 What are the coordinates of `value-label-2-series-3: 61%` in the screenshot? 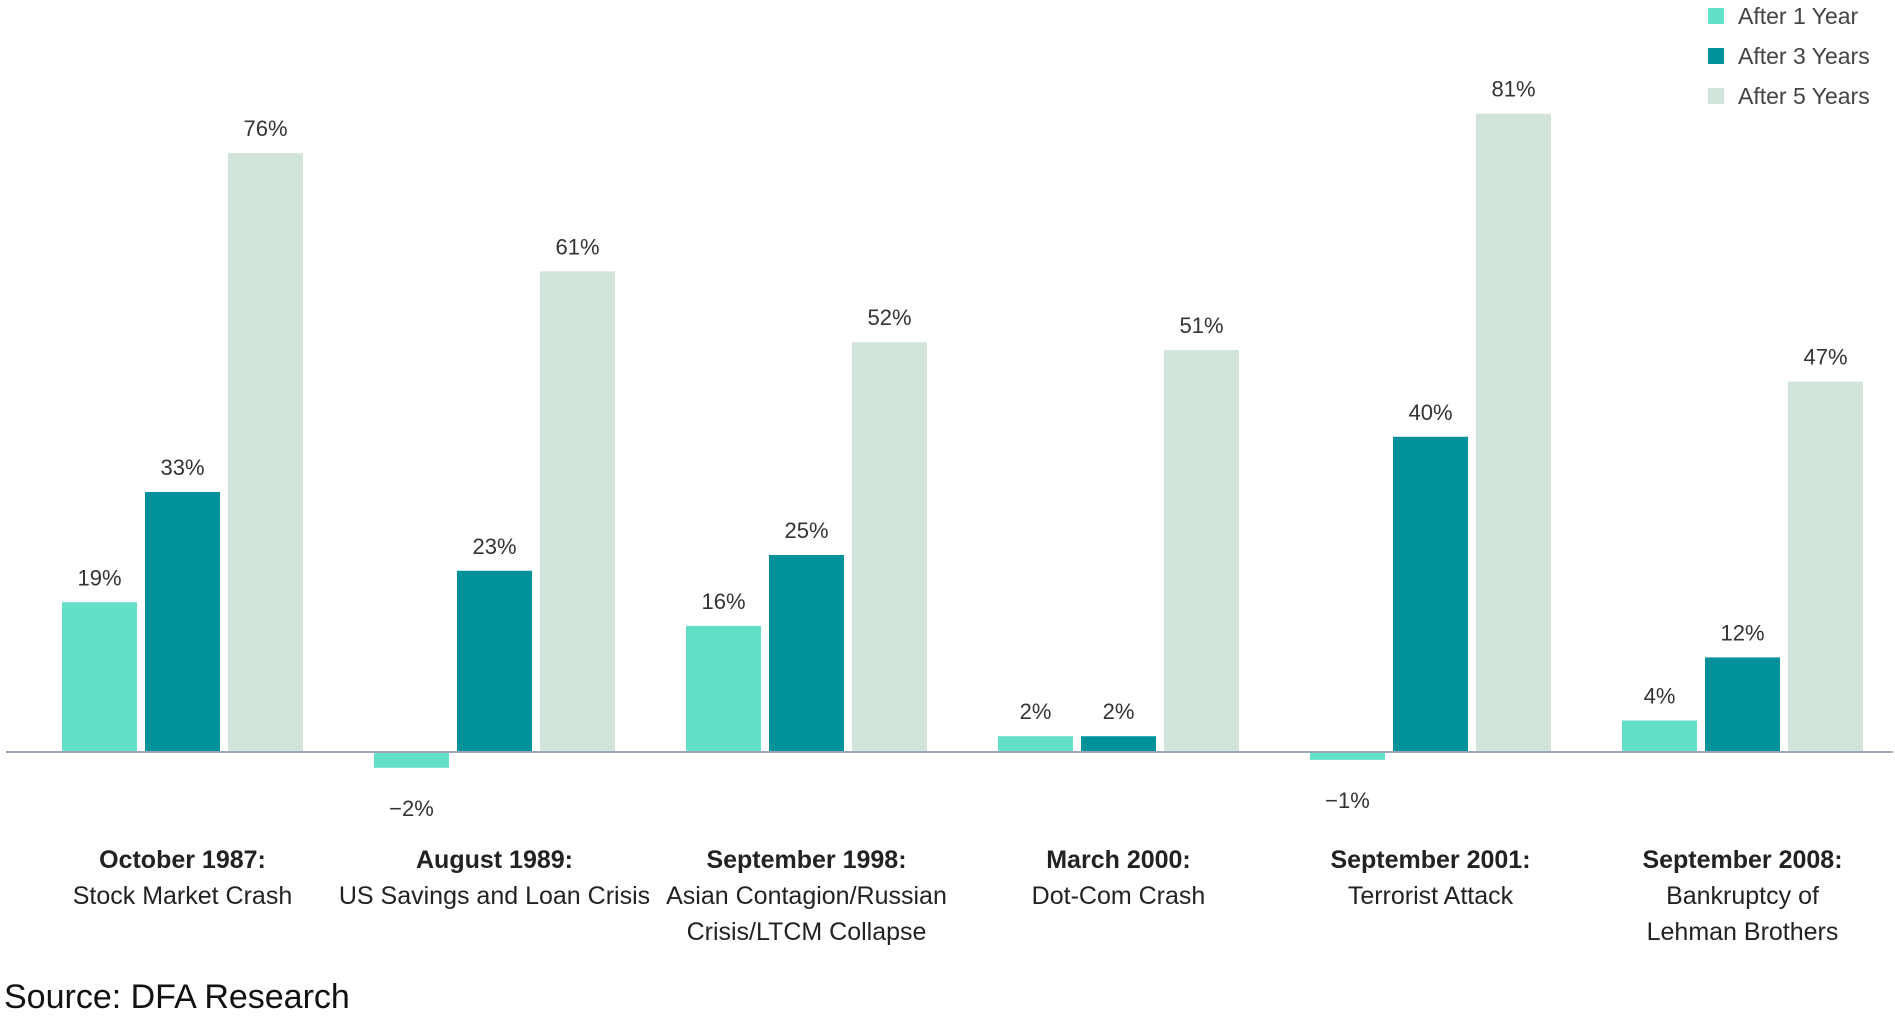 It's located at (577, 246).